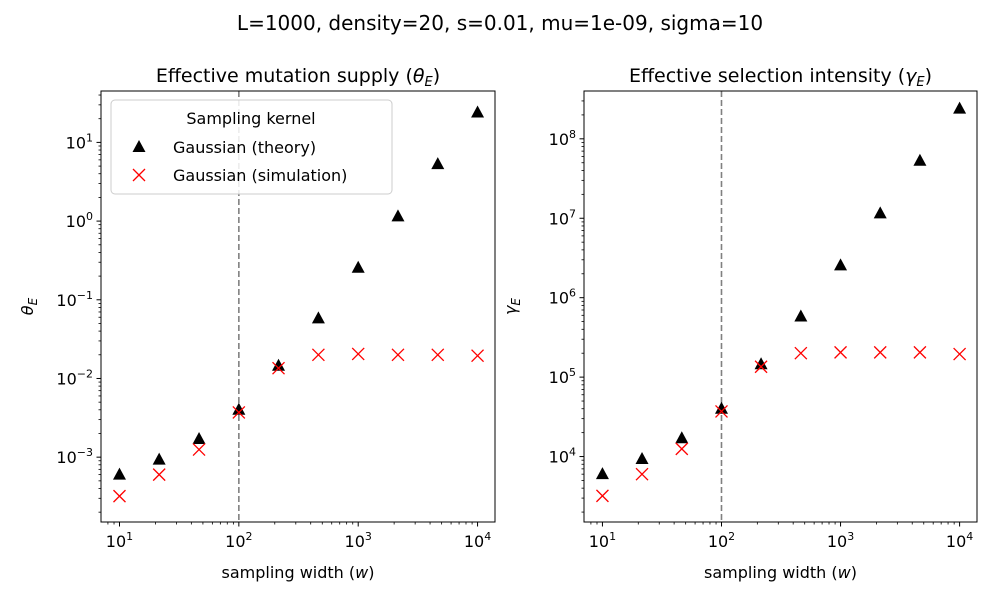 This screenshot has width=1000, height=600. I want to click on panel-title: Effective selection intensity (γE), so click(780, 77).